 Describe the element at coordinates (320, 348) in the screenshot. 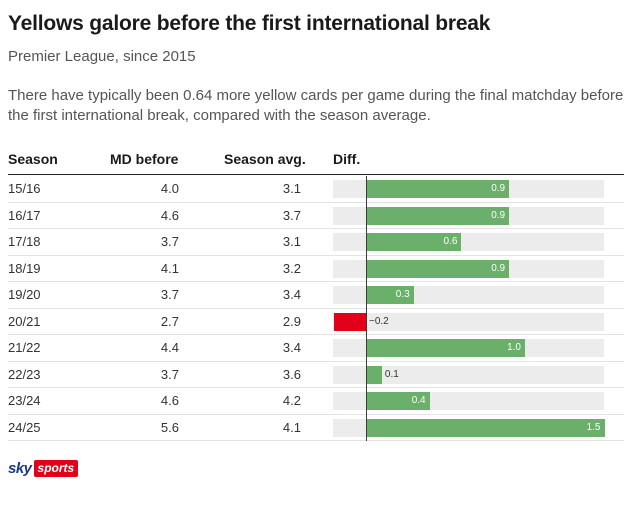

I see `table-row: 21/22 4.4 3.4 1.0` at that location.